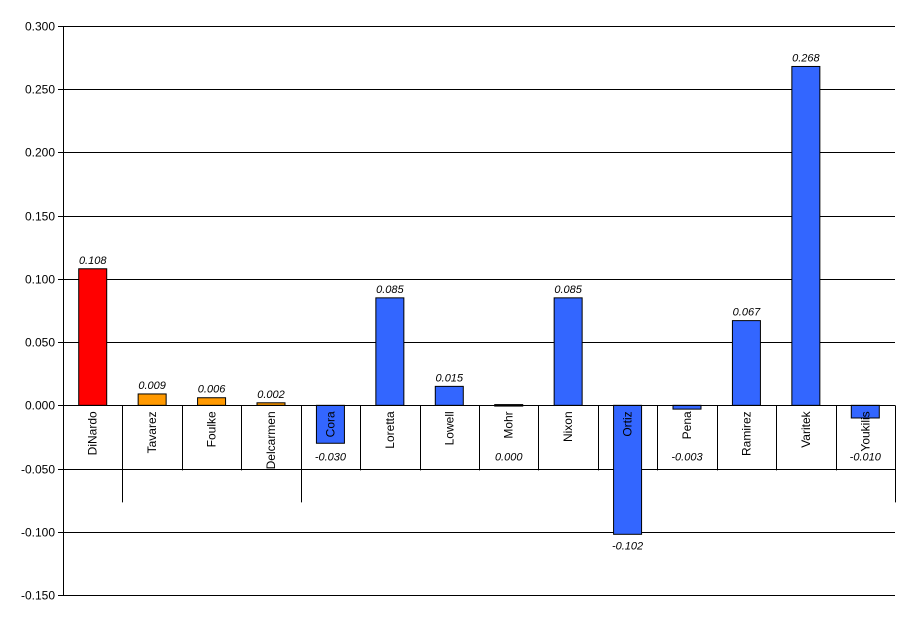 Image resolution: width=911 pixels, height=621 pixels. What do you see at coordinates (450, 378) in the screenshot?
I see `data-label: 0.015` at bounding box center [450, 378].